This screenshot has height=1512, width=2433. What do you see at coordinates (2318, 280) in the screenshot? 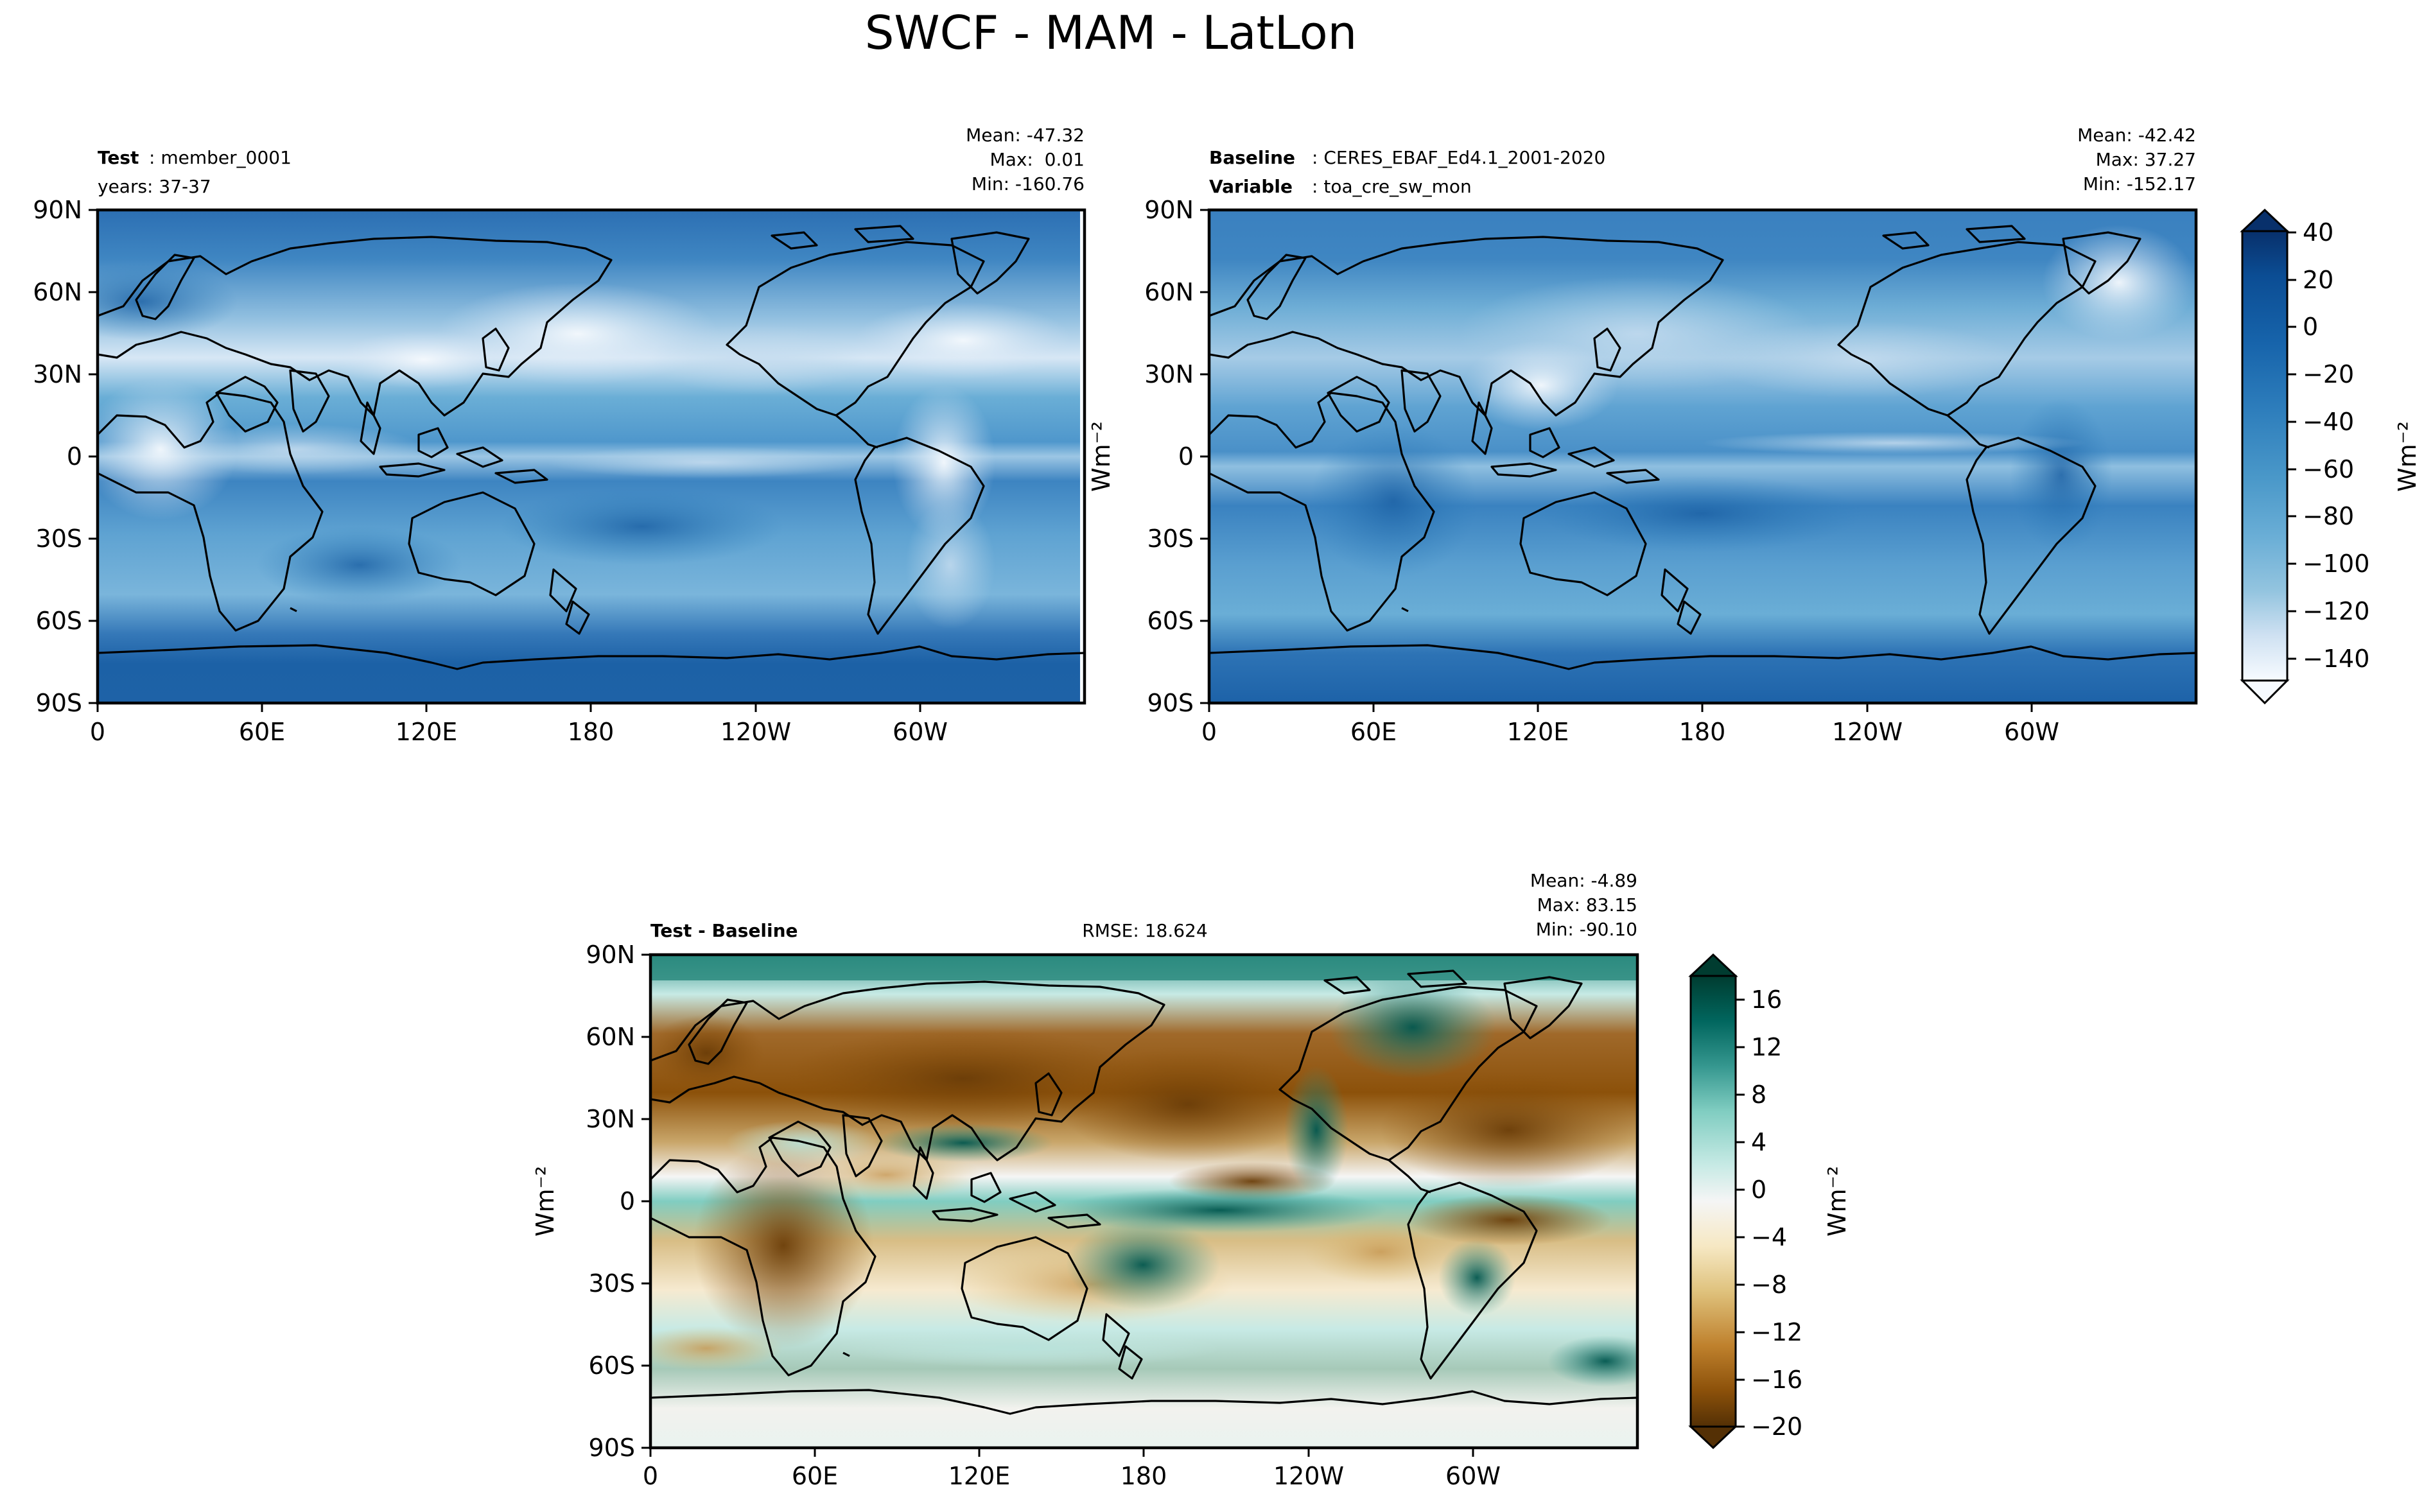
I see `top-colorbar-tick: 20` at bounding box center [2318, 280].